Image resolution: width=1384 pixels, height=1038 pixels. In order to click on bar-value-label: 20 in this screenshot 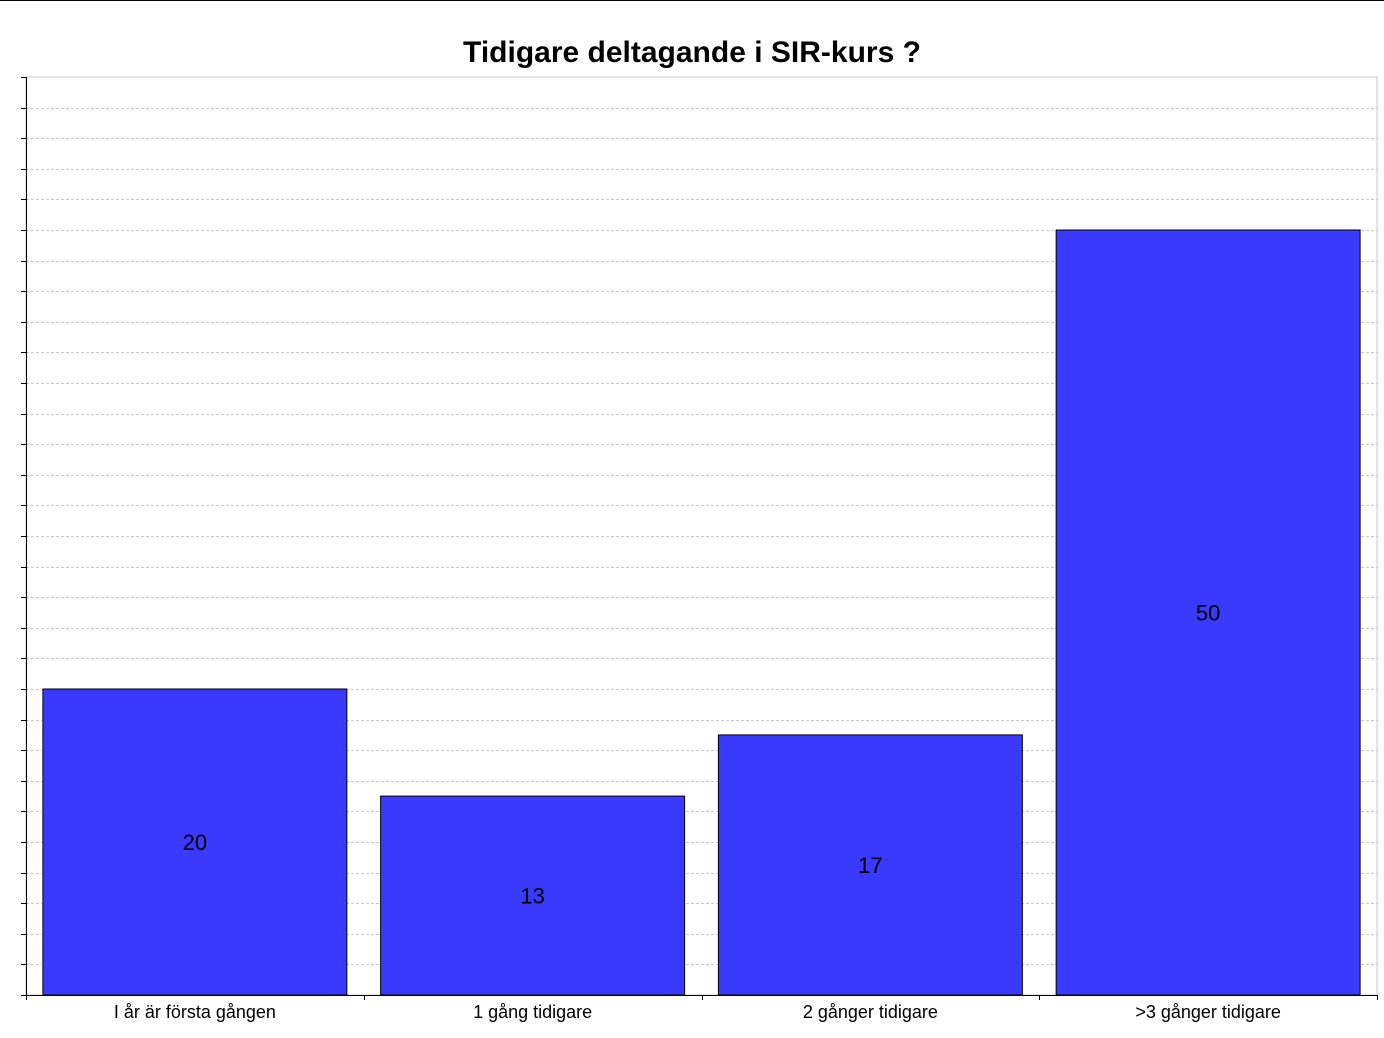, I will do `click(195, 842)`.